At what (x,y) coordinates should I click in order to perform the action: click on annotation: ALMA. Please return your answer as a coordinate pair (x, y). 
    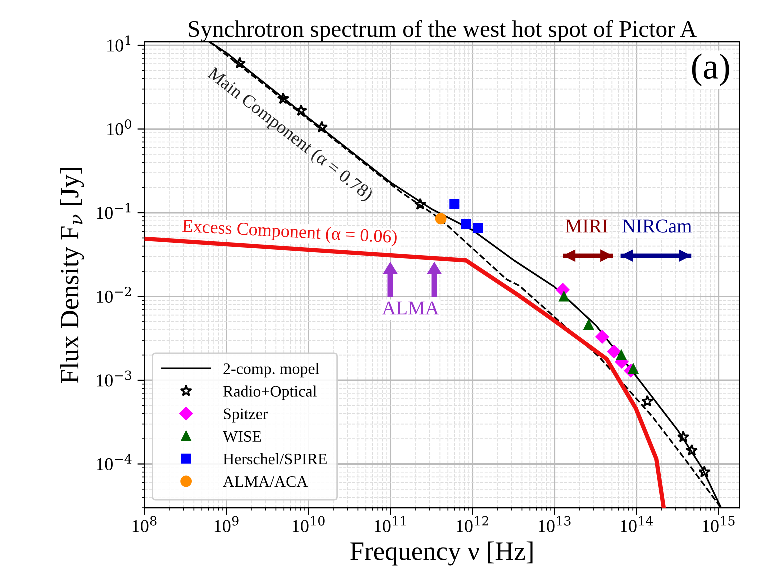
    Looking at the image, I should click on (411, 308).